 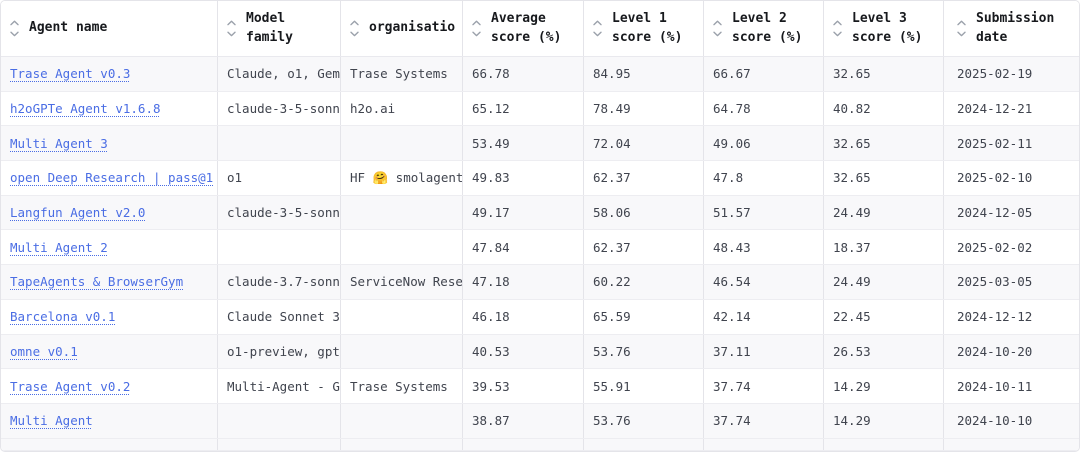 What do you see at coordinates (109, 28) in the screenshot?
I see `column-header: Agent name` at bounding box center [109, 28].